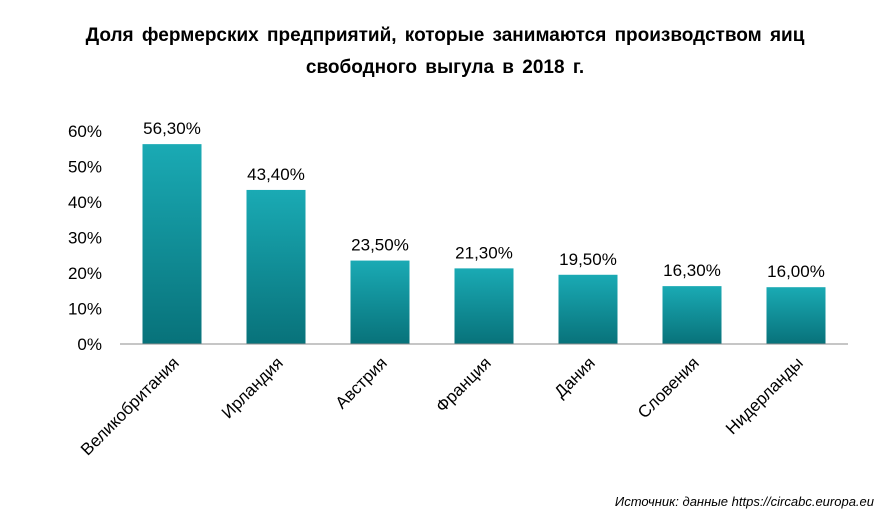  What do you see at coordinates (276, 174) in the screenshot?
I see `data-label: 43,40%` at bounding box center [276, 174].